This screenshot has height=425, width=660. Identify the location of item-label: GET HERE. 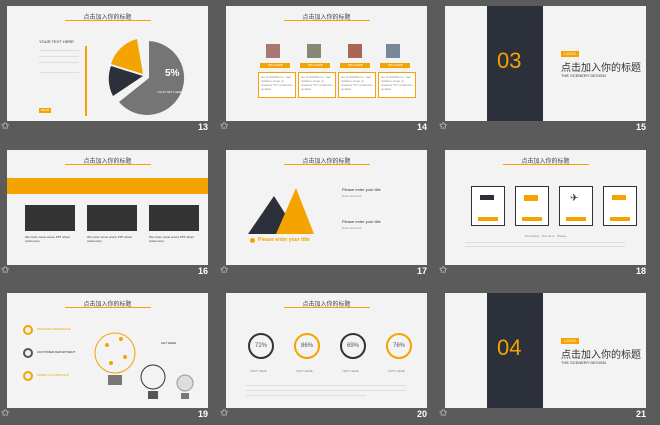
(169, 343).